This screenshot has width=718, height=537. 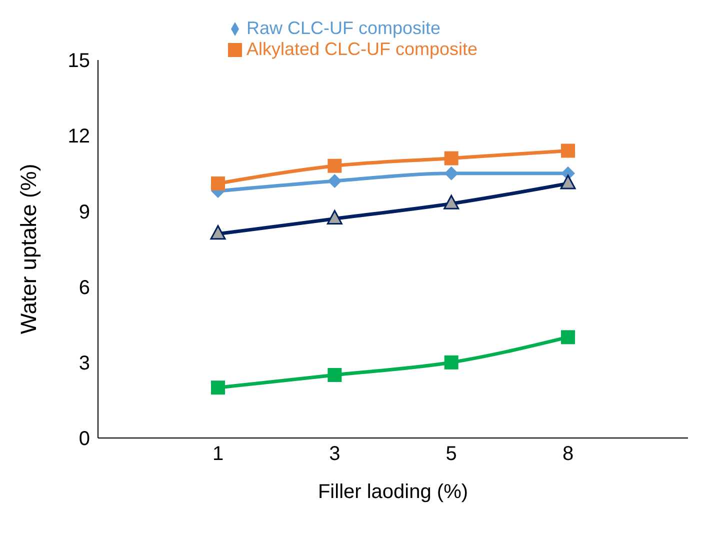 I want to click on x-axis-title: Filler laoding (%), so click(x=393, y=492).